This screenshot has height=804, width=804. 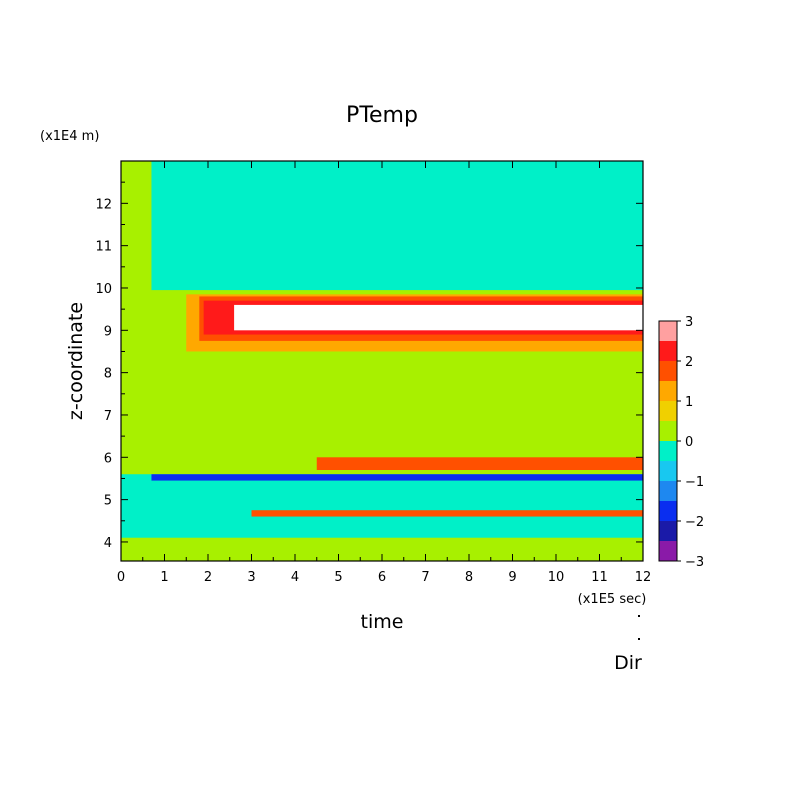 I want to click on y-tick-label: 6, so click(x=108, y=458).